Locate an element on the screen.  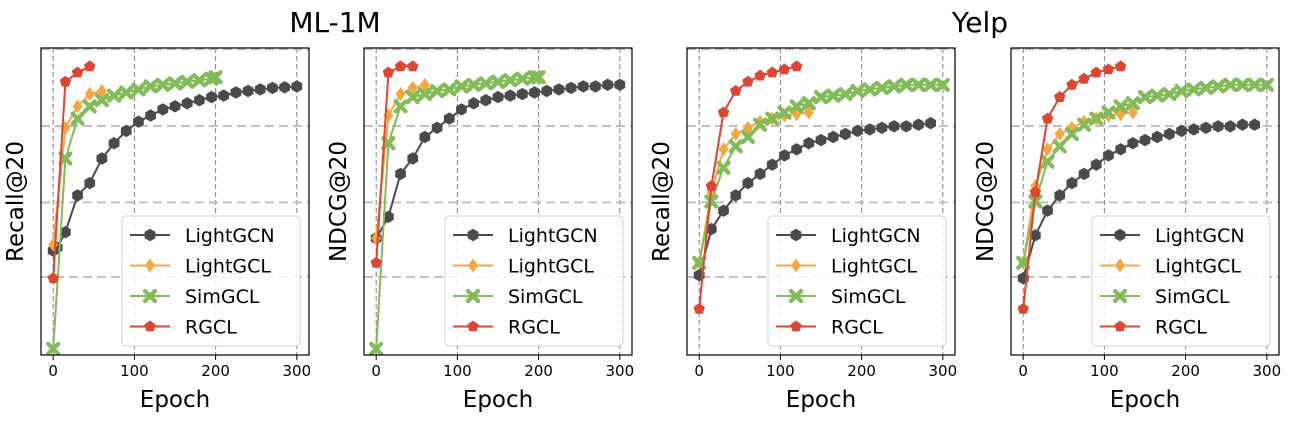
legend: LightGCN LightGCL SimGCL RGCL is located at coordinates (211, 281).